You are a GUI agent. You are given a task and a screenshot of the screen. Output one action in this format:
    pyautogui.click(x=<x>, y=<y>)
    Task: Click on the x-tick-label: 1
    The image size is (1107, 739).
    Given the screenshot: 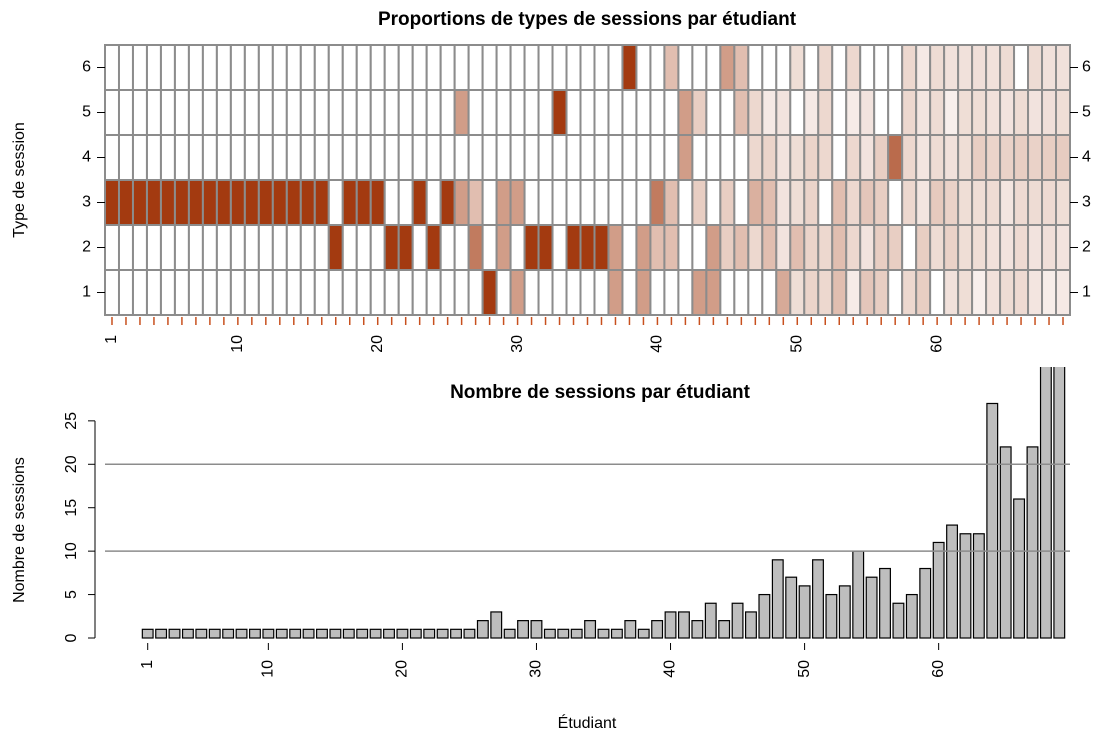 What is the action you would take?
    pyautogui.click(x=147, y=664)
    